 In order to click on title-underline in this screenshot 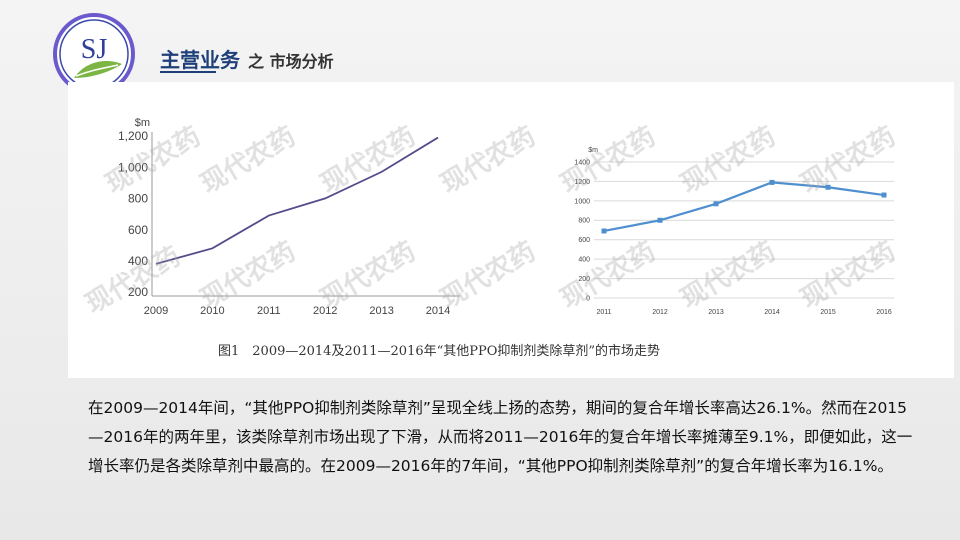, I will do `click(188, 72)`.